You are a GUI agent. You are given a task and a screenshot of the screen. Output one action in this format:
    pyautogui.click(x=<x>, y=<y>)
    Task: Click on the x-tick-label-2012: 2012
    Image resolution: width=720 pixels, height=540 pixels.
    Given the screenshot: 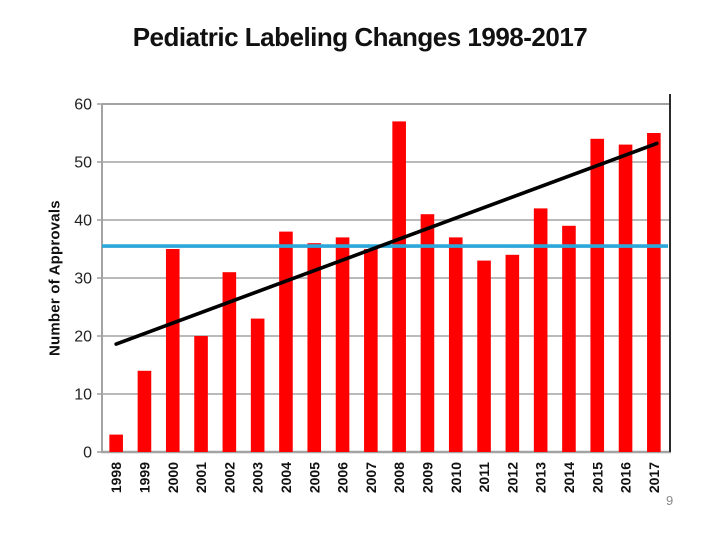 What is the action you would take?
    pyautogui.click(x=512, y=477)
    